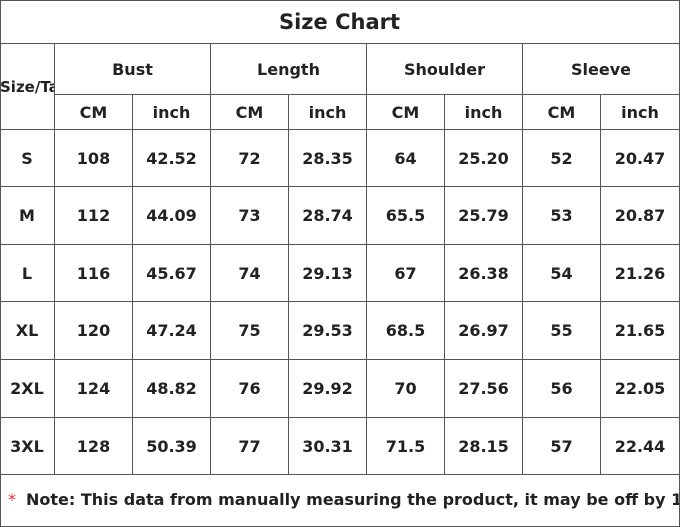 This screenshot has height=527, width=680. I want to click on measurement: 50.39, so click(172, 446).